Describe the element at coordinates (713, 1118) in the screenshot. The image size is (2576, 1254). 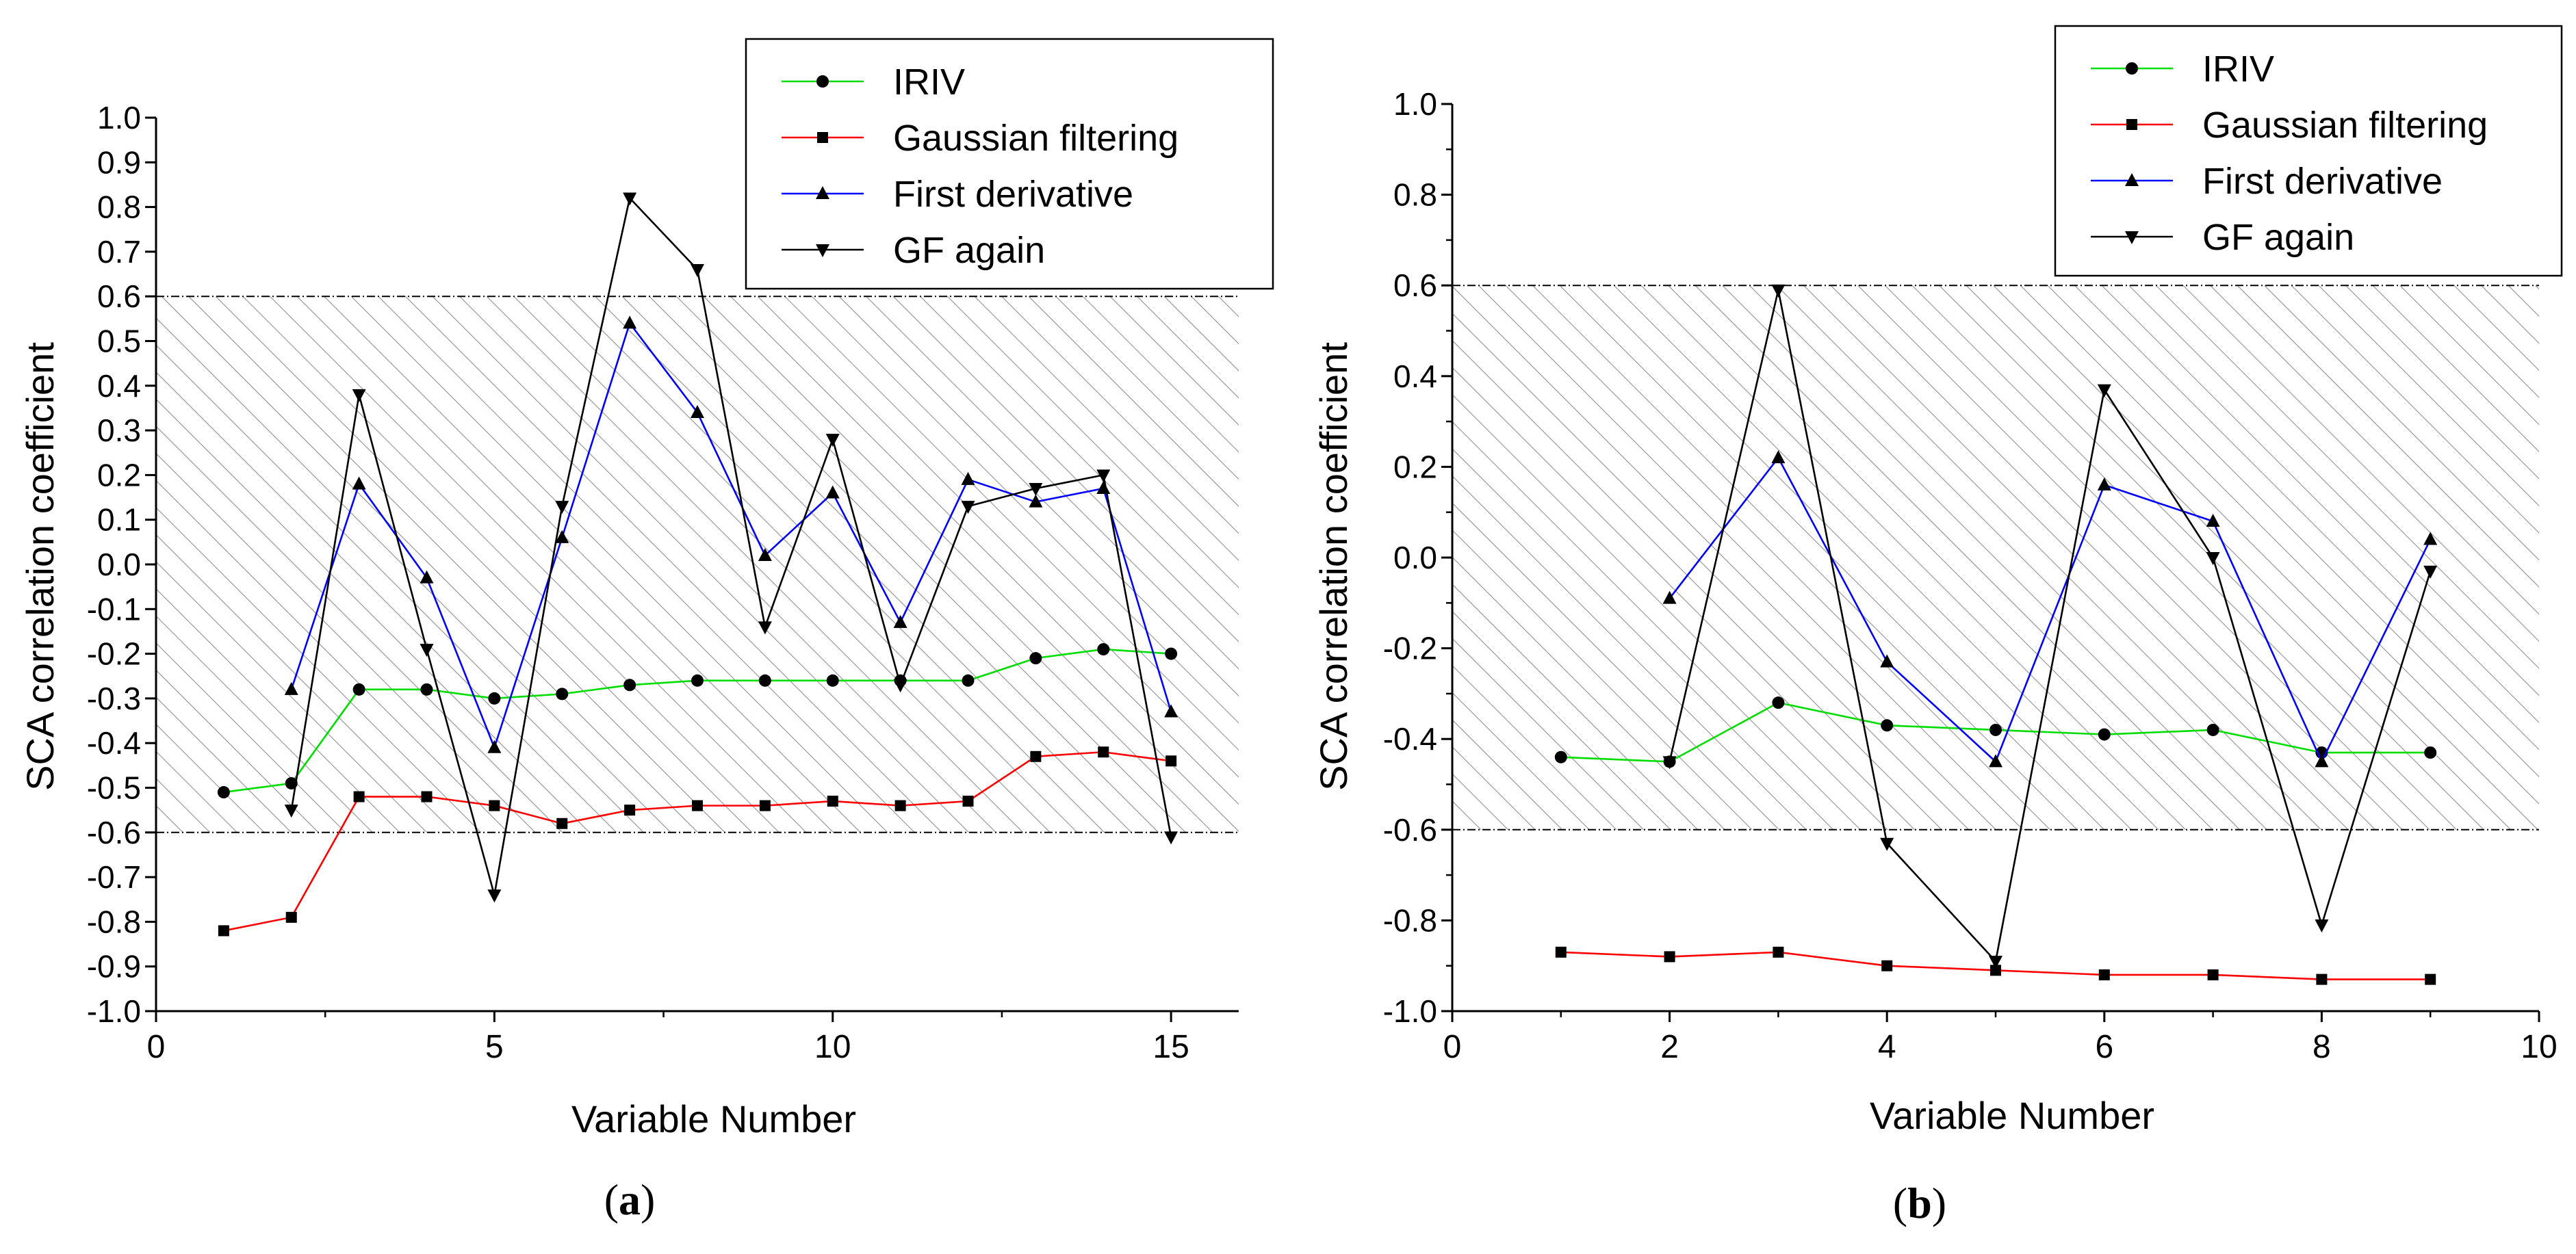
I see `x-axis-label-a: Variable Number` at that location.